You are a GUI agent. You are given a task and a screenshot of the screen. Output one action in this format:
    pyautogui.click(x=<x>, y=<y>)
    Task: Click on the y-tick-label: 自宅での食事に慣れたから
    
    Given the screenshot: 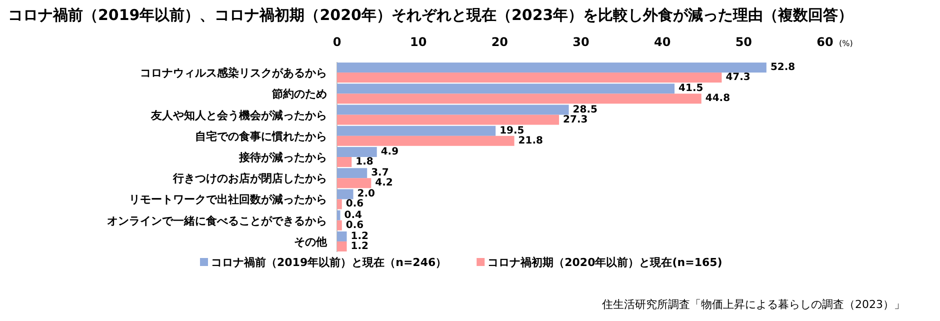 What is the action you would take?
    pyautogui.click(x=261, y=136)
    